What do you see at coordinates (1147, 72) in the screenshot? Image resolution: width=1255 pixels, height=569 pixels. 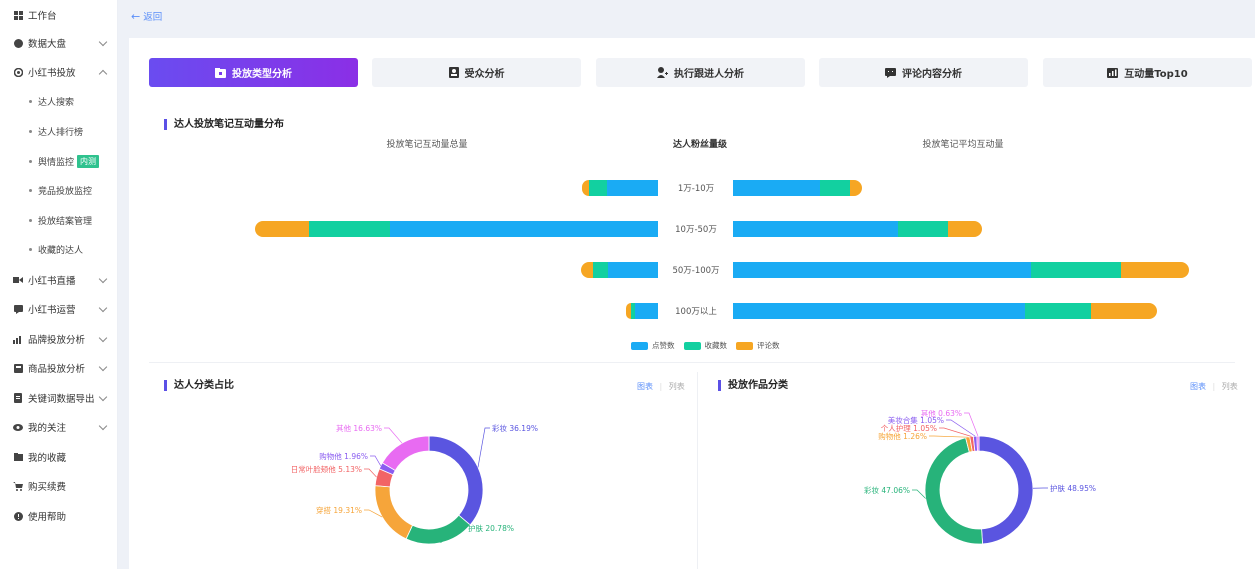 I see `tab-top10: 互动量Top10` at bounding box center [1147, 72].